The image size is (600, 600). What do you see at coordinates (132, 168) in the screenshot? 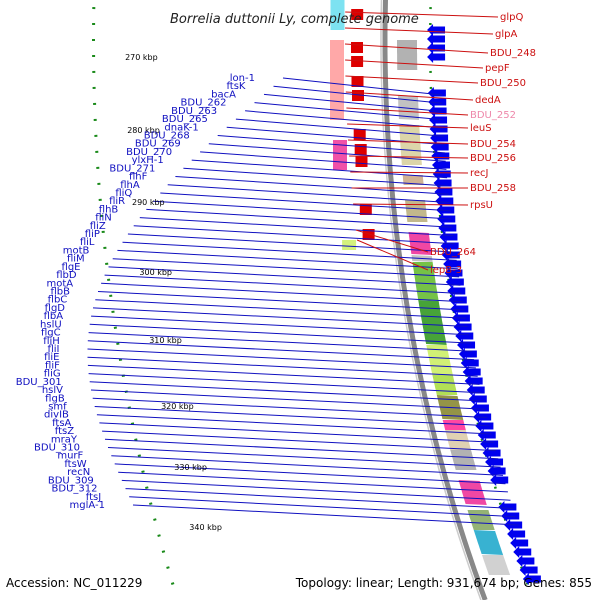
I see `gene-label-left: BDU_271` at bounding box center [132, 168].